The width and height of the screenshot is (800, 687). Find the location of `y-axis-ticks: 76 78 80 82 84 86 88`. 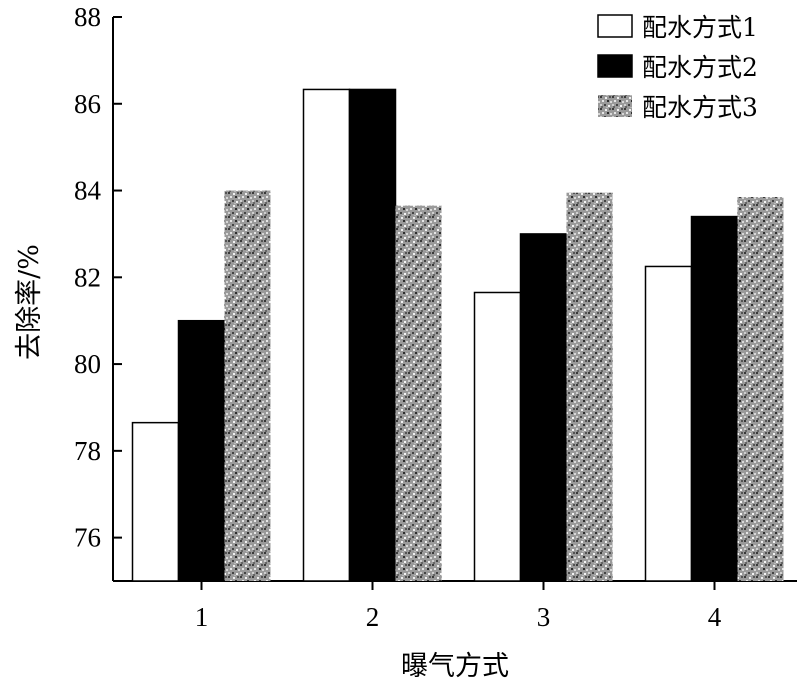

y-axis-ticks: 76 78 80 82 84 86 88 is located at coordinates (98, 277).